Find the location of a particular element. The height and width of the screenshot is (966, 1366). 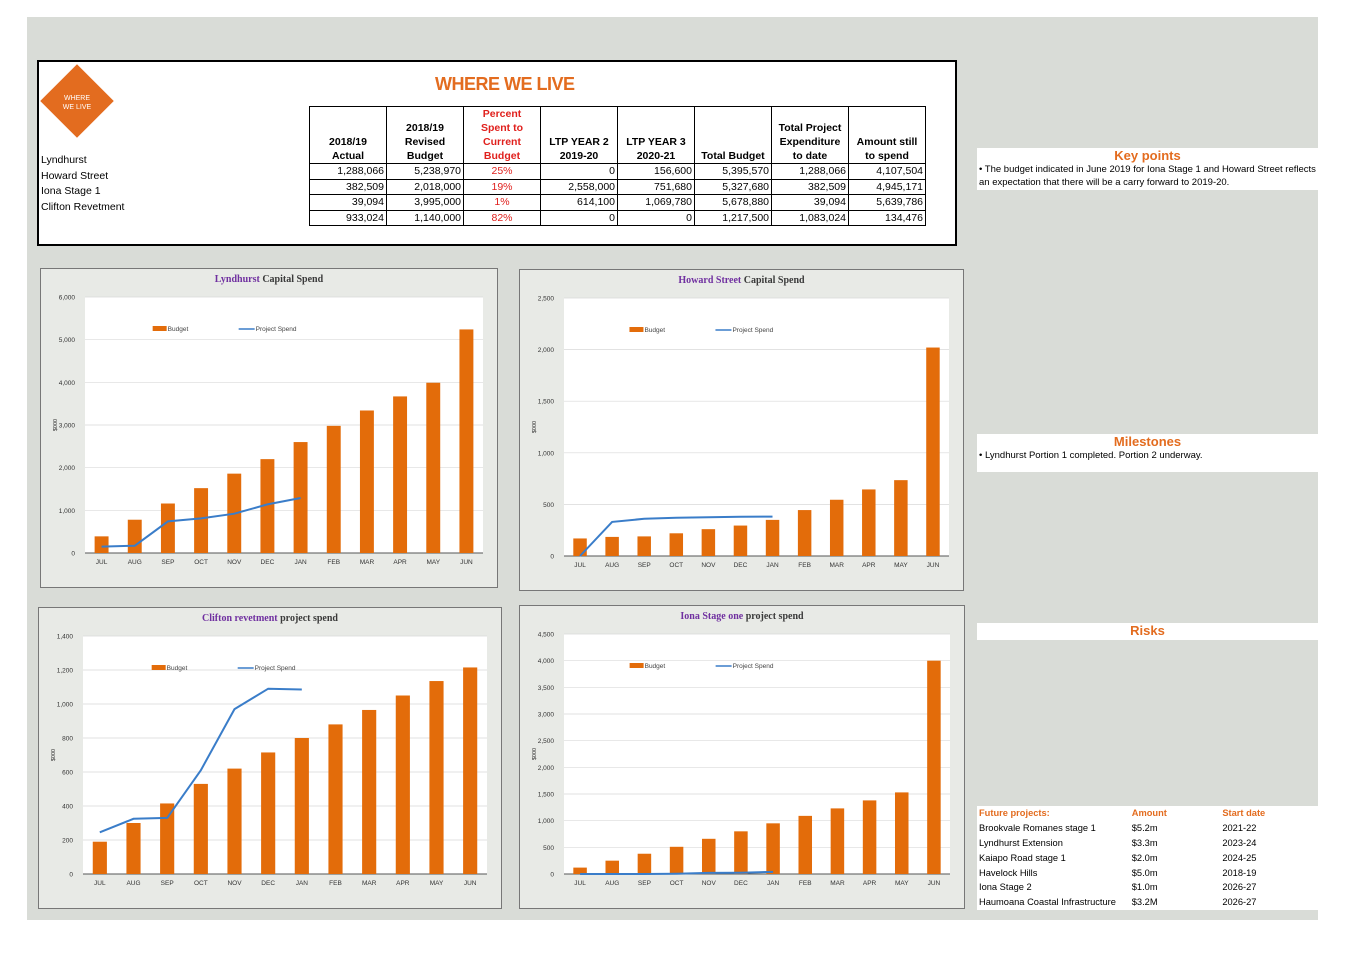

table-cell: 751,680 is located at coordinates (656, 186).